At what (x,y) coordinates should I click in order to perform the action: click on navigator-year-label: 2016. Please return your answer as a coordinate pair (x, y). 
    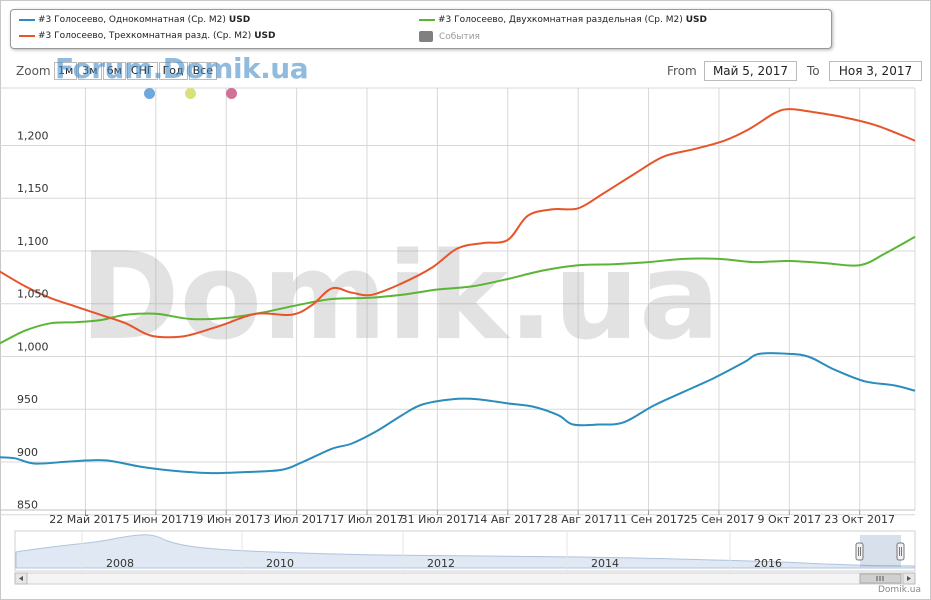
    Looking at the image, I should click on (768, 563).